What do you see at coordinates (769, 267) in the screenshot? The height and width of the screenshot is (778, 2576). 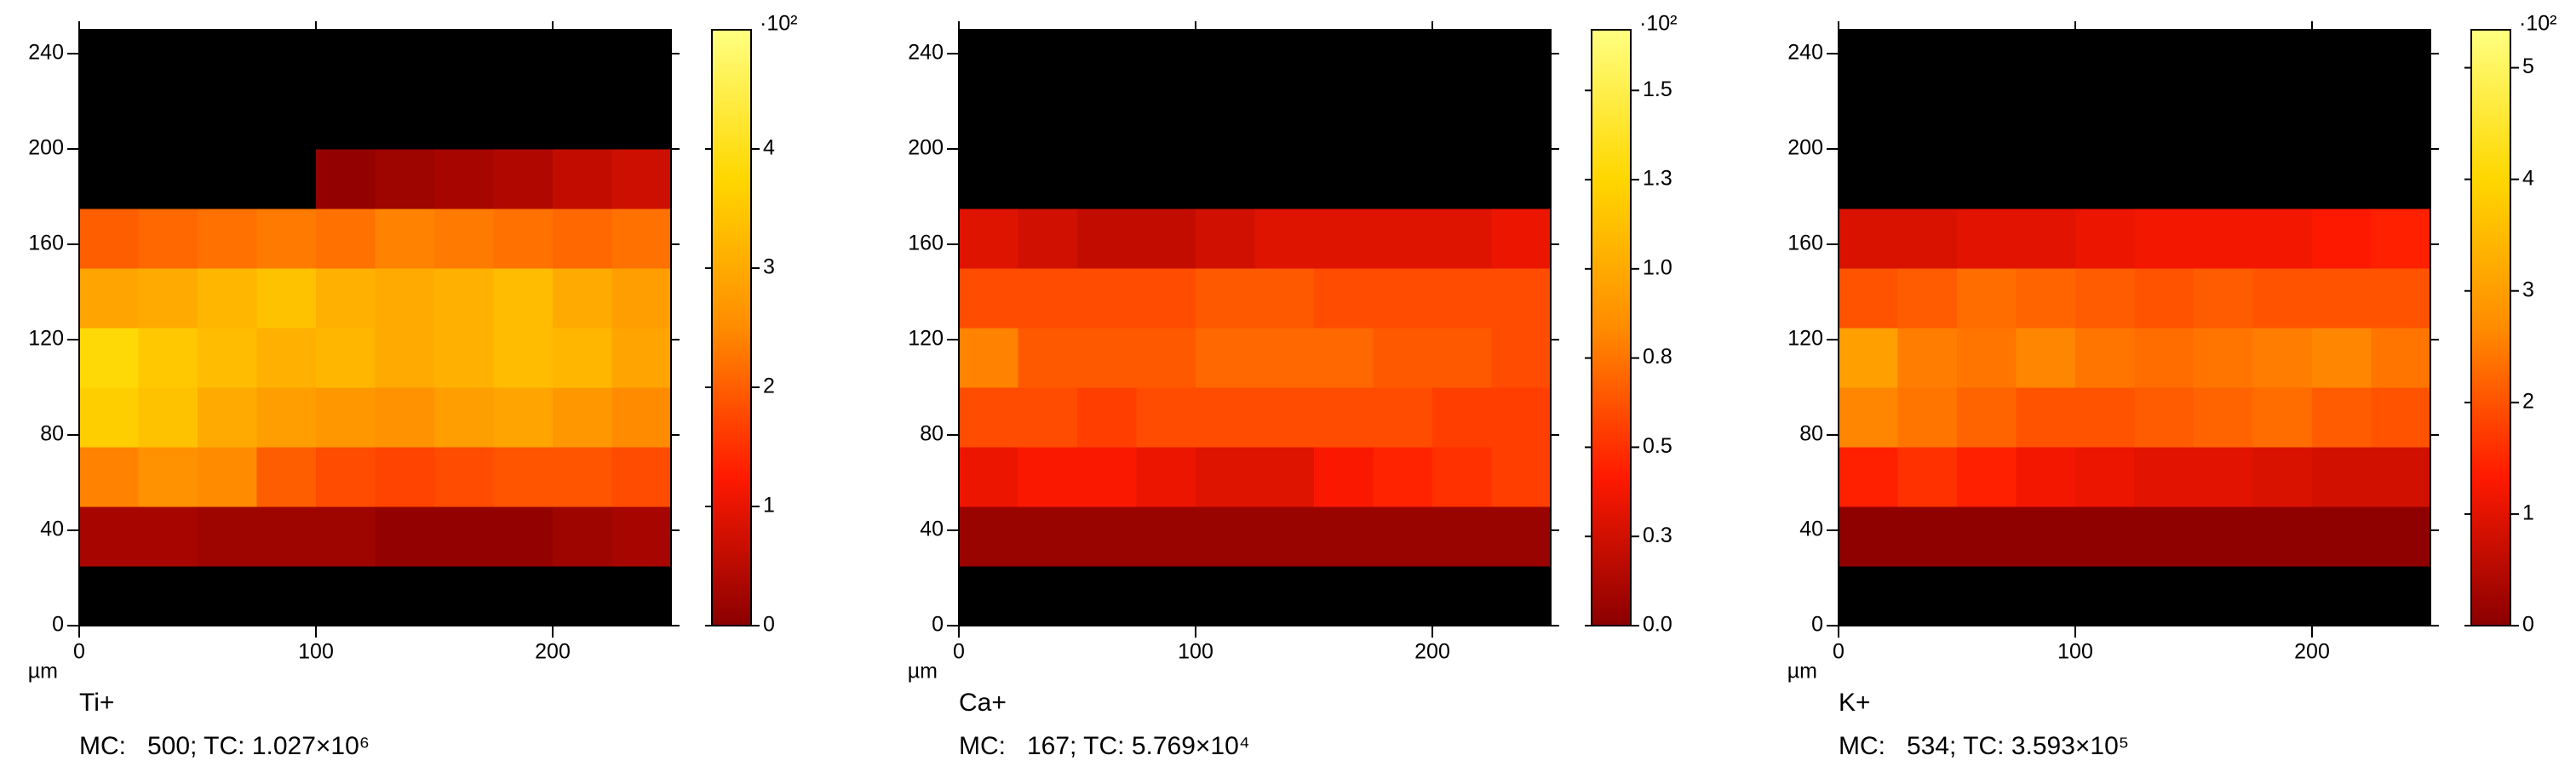 I see `colorbar-tick-label: 3` at bounding box center [769, 267].